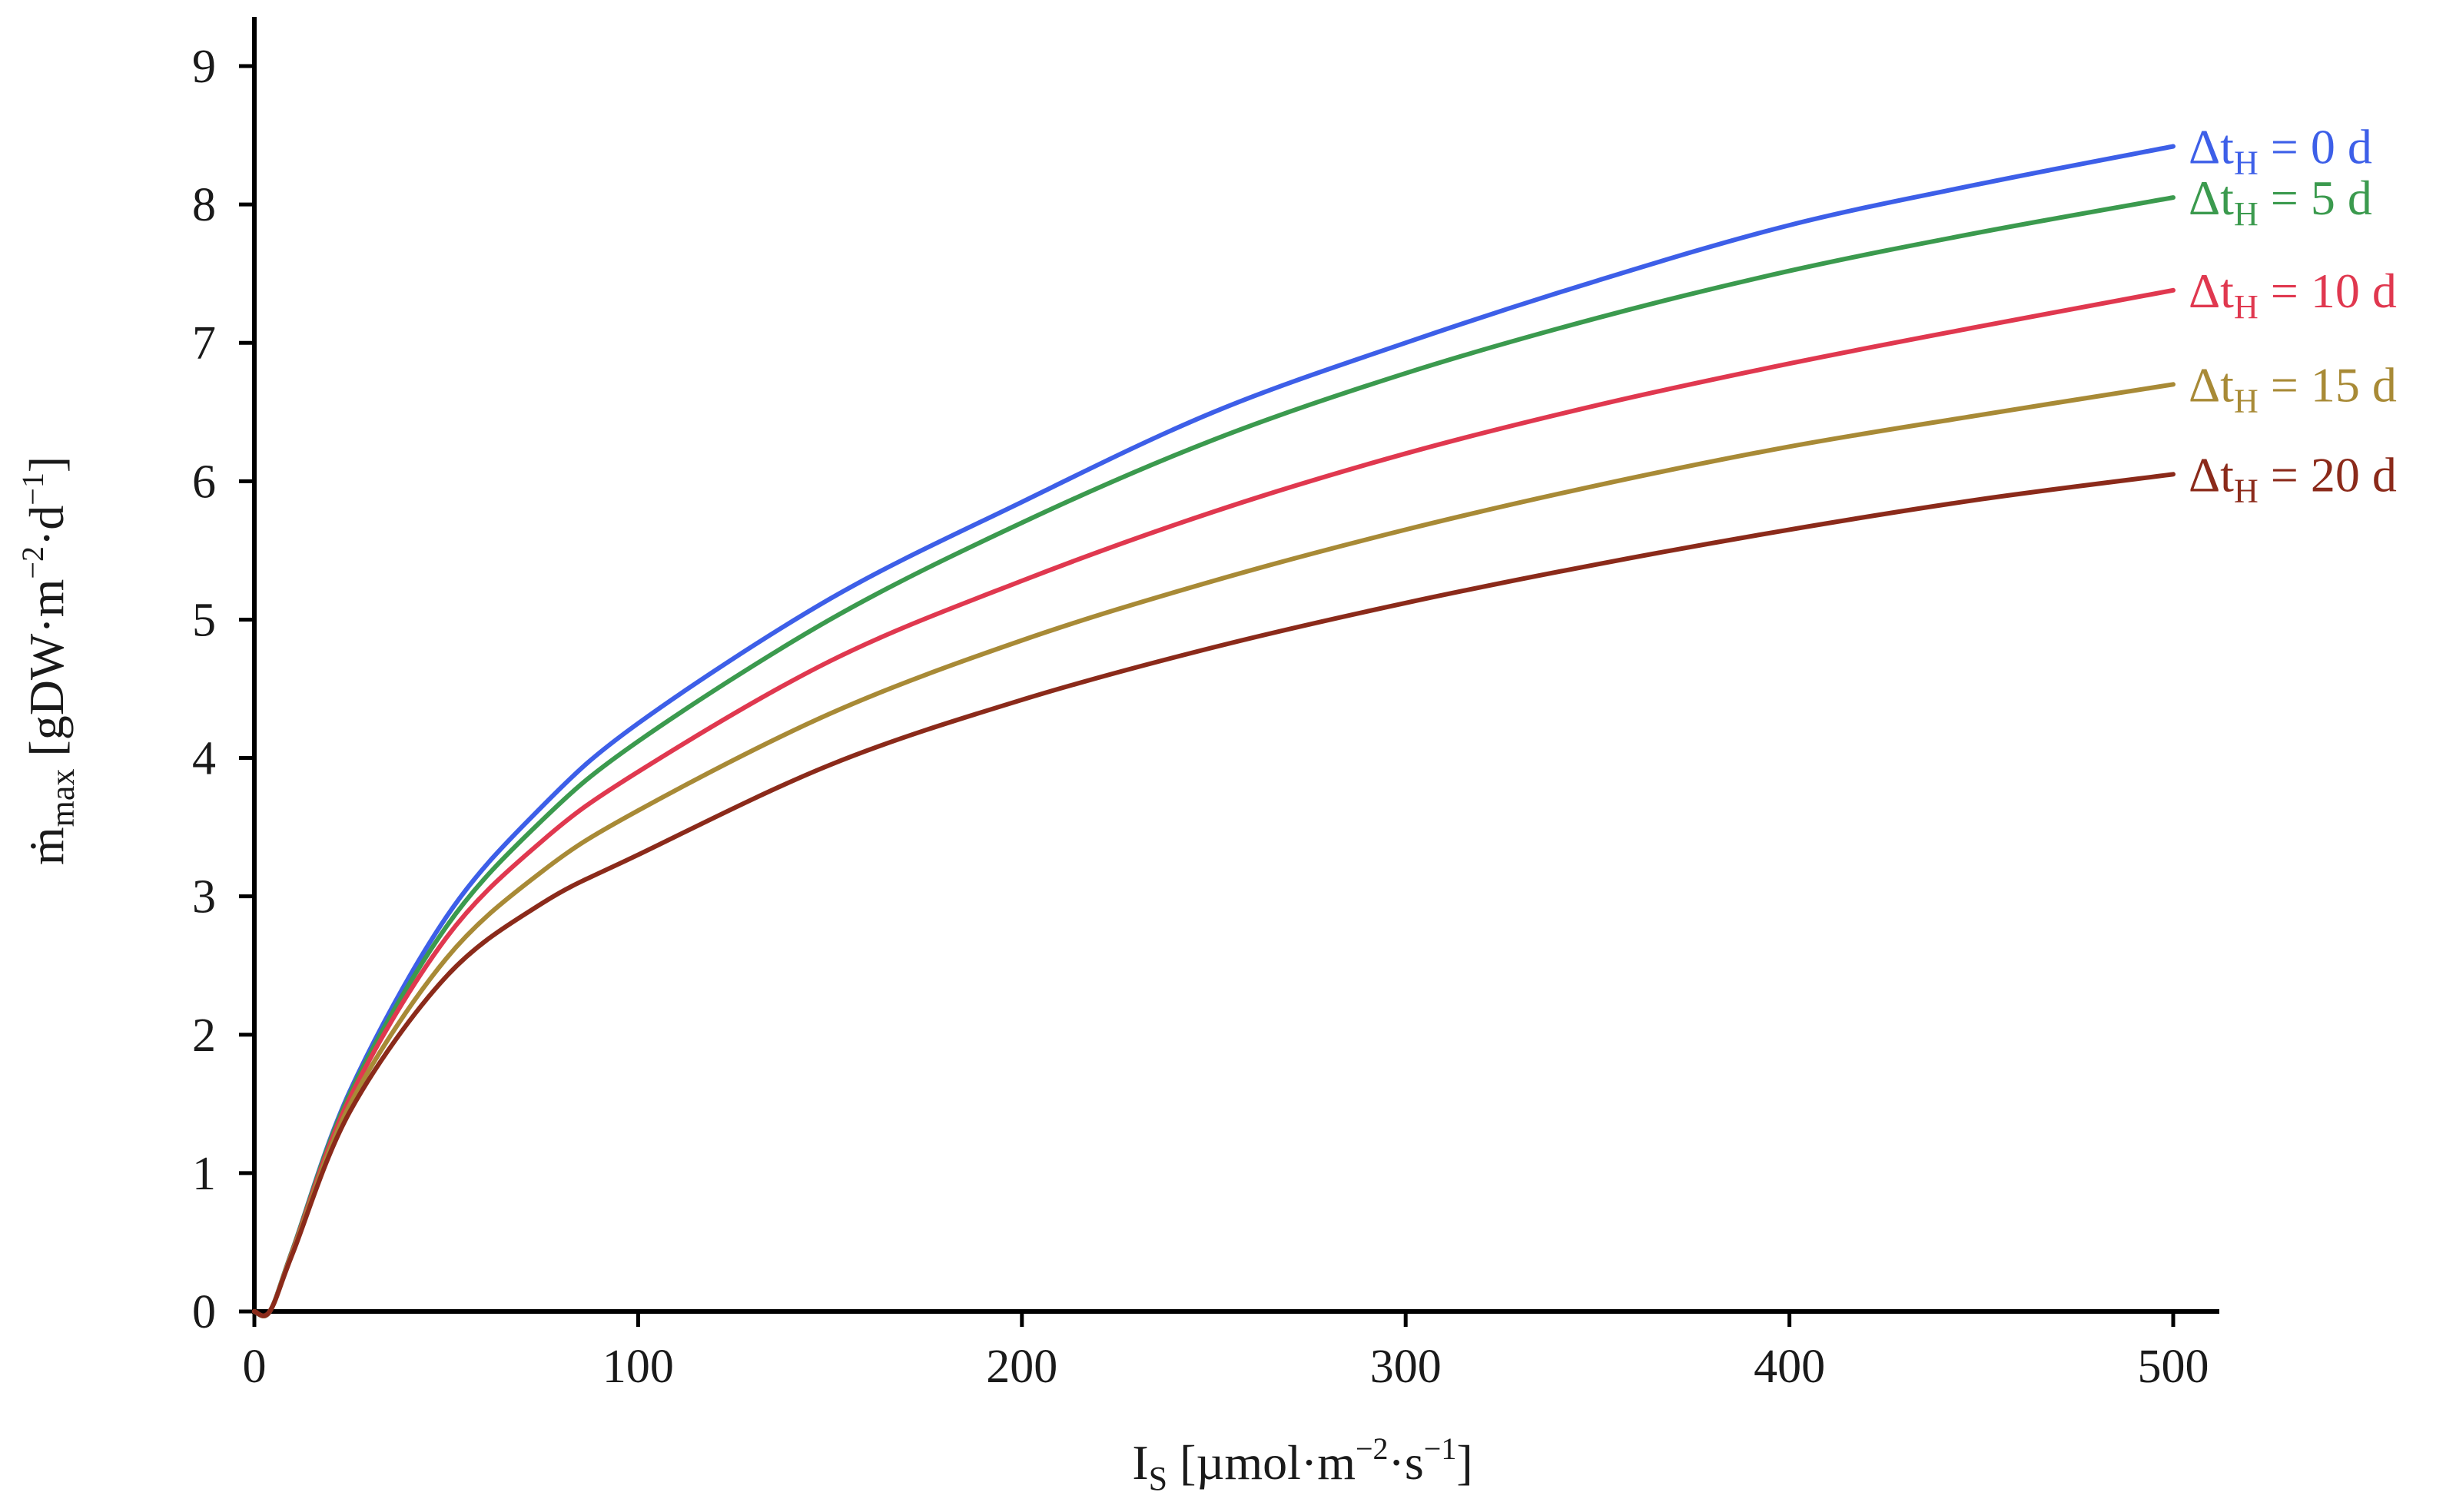  What do you see at coordinates (204, 344) in the screenshot?
I see `y-tick-label: 7` at bounding box center [204, 344].